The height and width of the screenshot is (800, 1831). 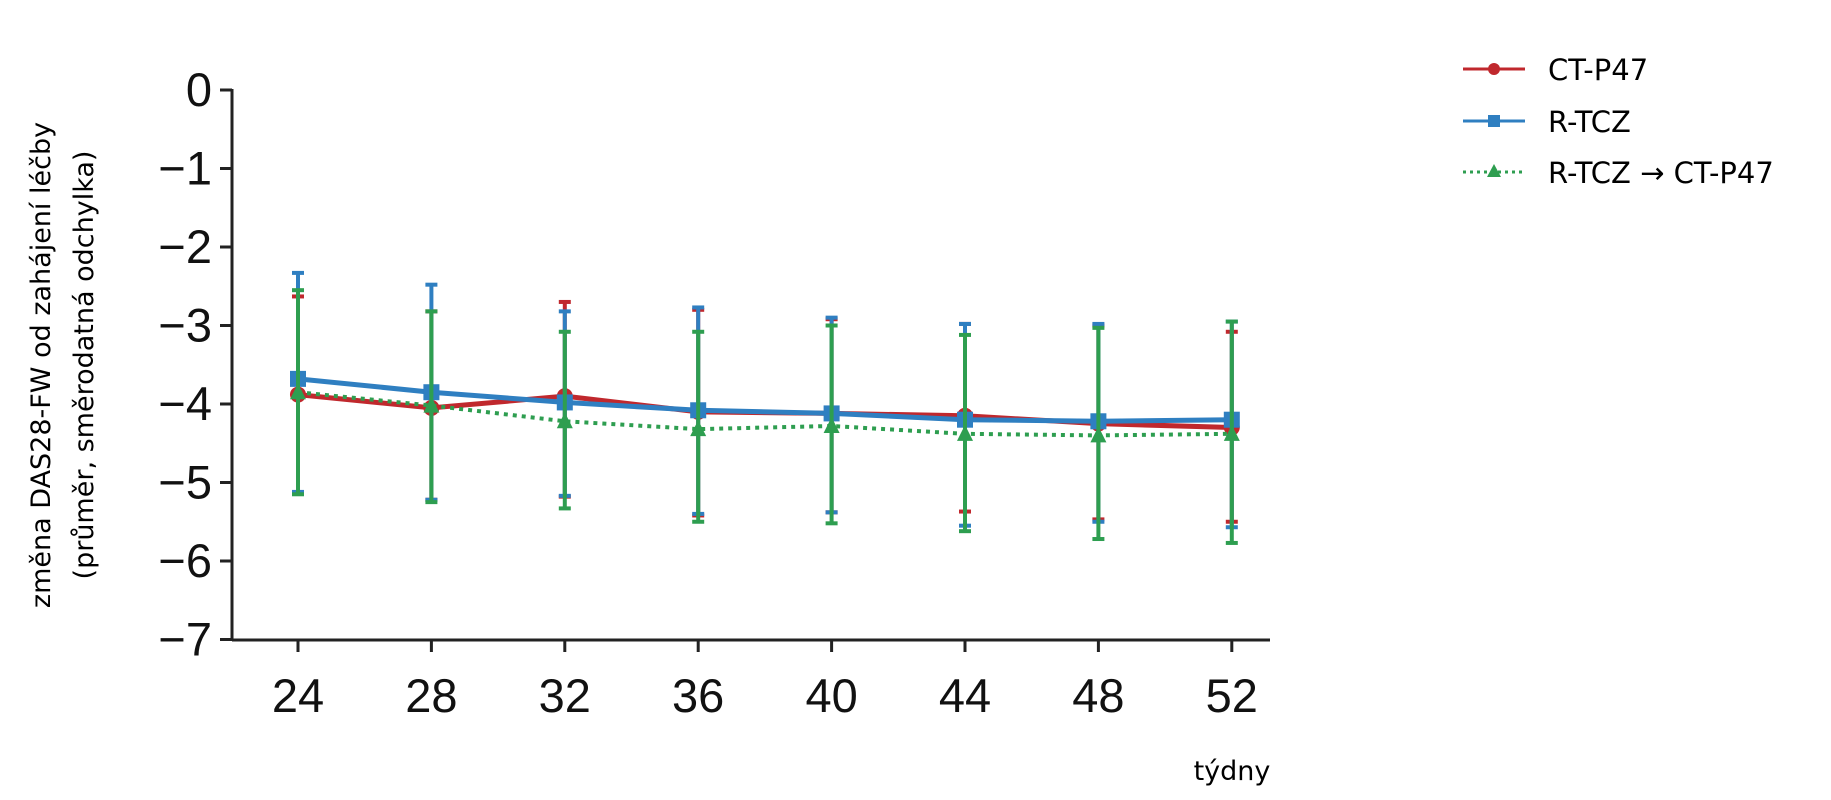 I want to click on y-tick-label: 0, so click(x=199, y=89).